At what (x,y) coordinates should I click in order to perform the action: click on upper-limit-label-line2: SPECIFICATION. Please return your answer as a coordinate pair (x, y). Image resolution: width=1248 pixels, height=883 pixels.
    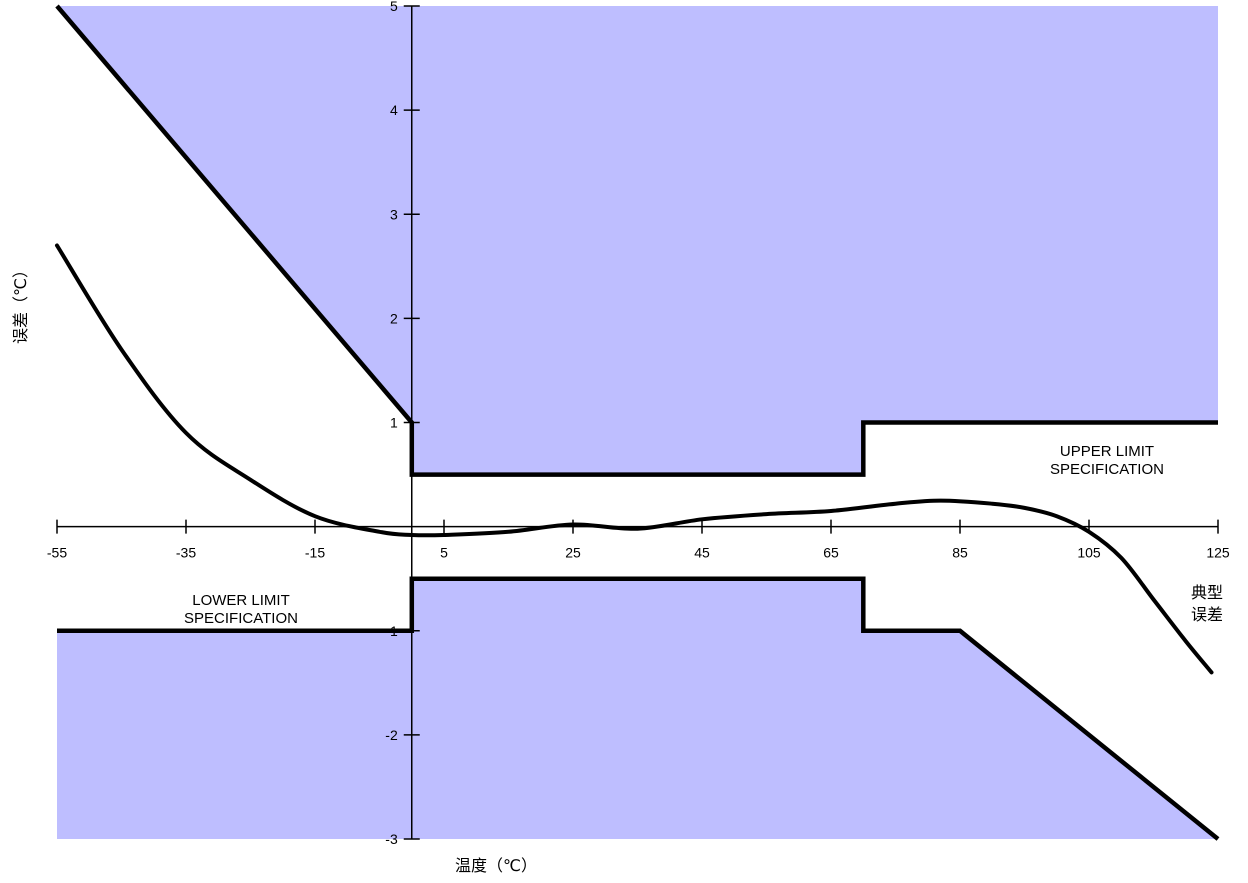
    Looking at the image, I should click on (1107, 469).